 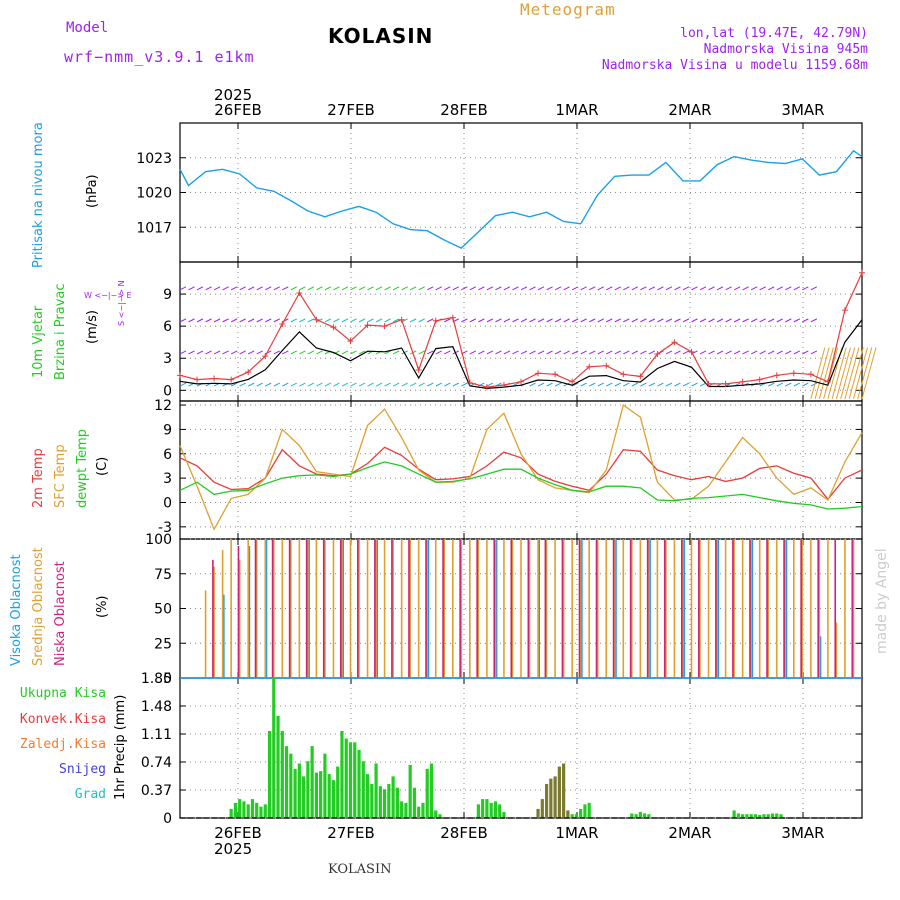 What do you see at coordinates (156, 763) in the screenshot?
I see `tick-label-y: 0.74` at bounding box center [156, 763].